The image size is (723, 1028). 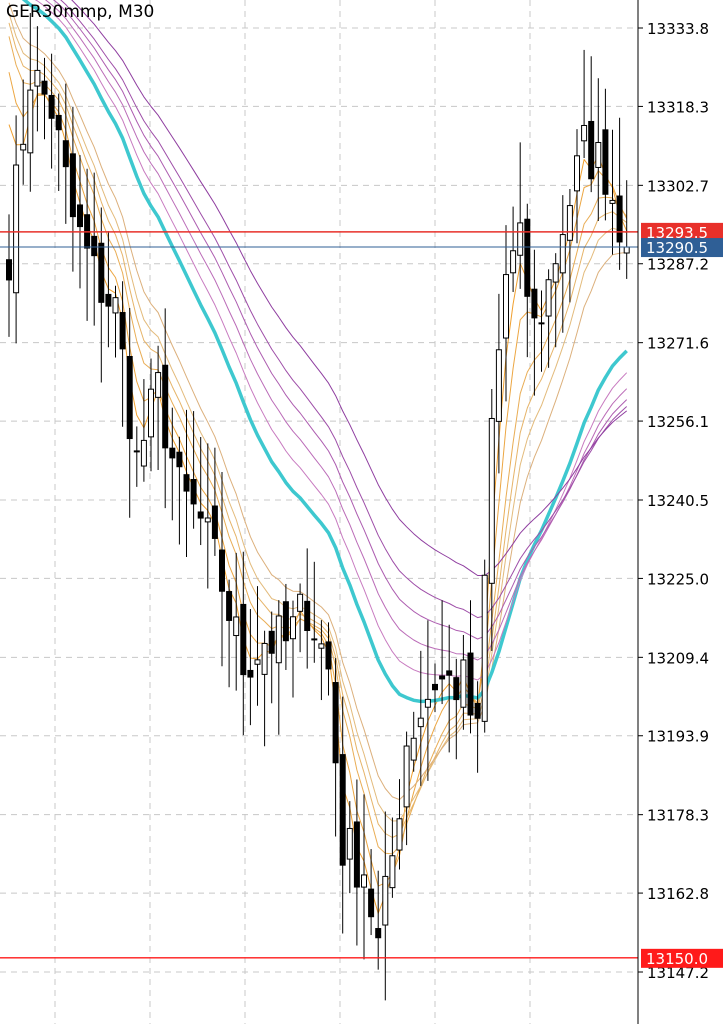 I want to click on price-axis-label: 13162.8, so click(x=678, y=894).